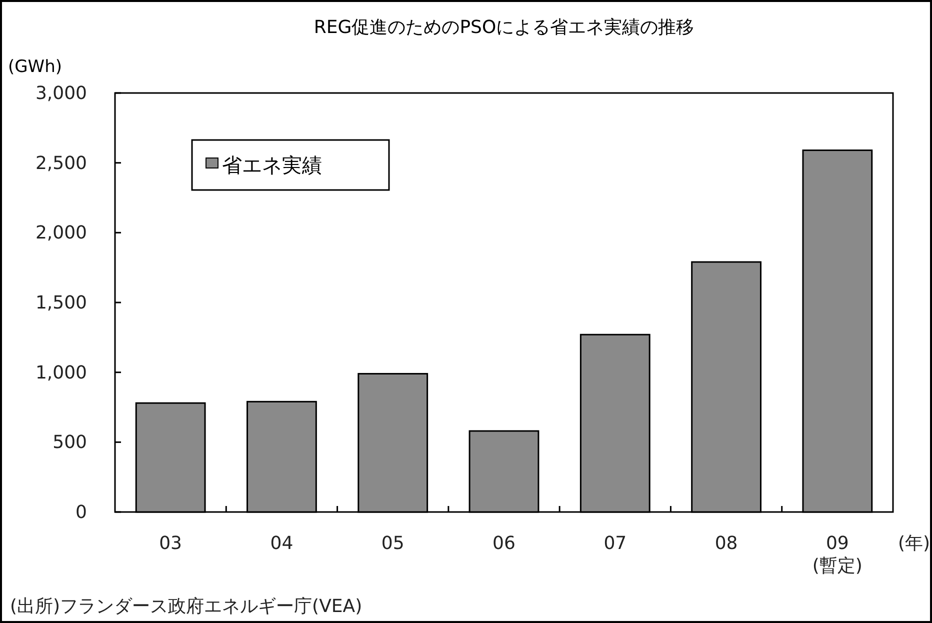  Describe the element at coordinates (914, 543) in the screenshot. I see `x-axis-title: (年)` at that location.